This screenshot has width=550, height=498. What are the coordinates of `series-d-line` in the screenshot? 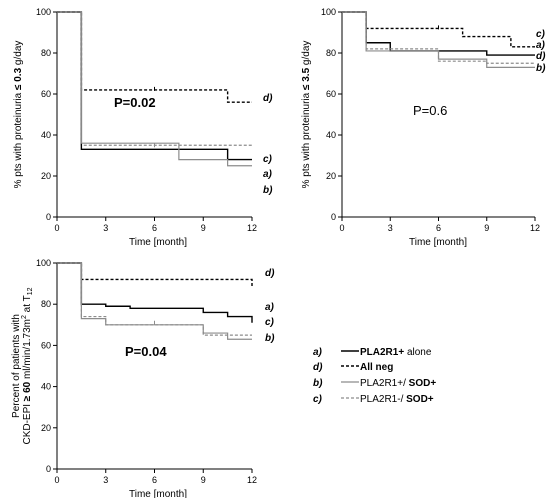 It's located at (155, 275).